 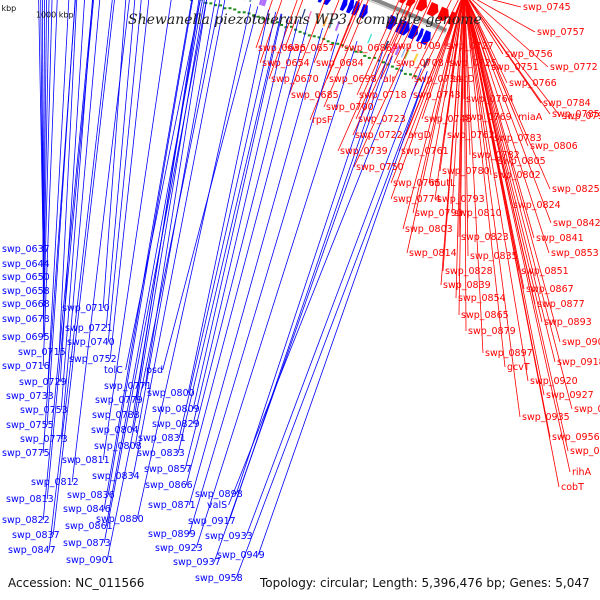 What do you see at coordinates (529, 54) in the screenshot?
I see `forward-gene-label: swp_0756` at bounding box center [529, 54].